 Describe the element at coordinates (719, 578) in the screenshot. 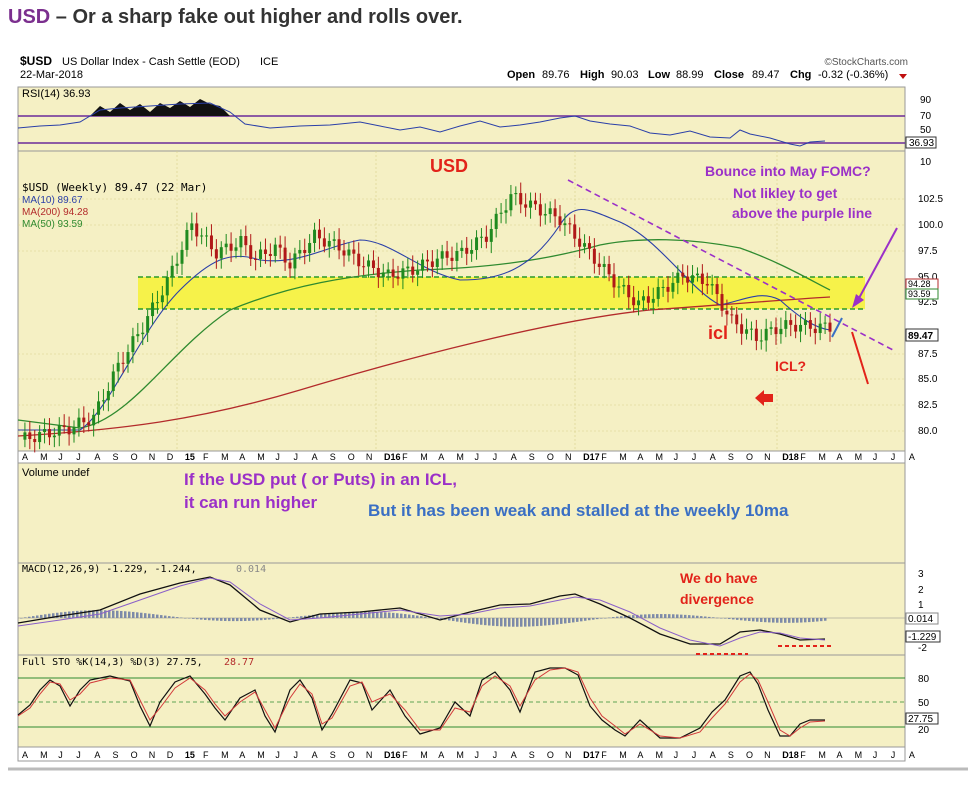

I see `divergence-text-1: We do have` at that location.